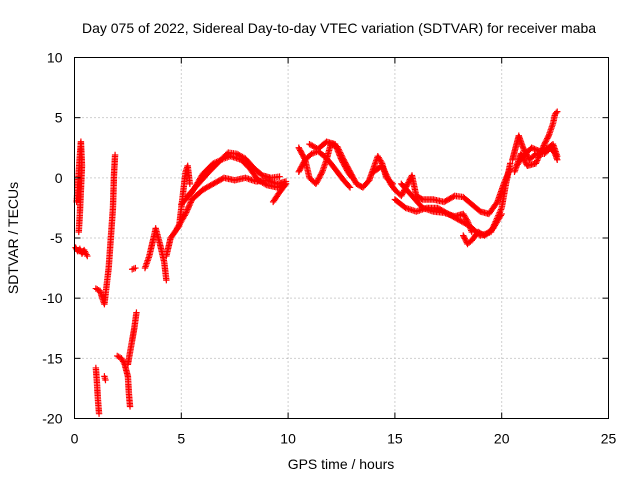 The width and height of the screenshot is (640, 480). Describe the element at coordinates (52, 419) in the screenshot. I see `y-tick-label: -20` at that location.